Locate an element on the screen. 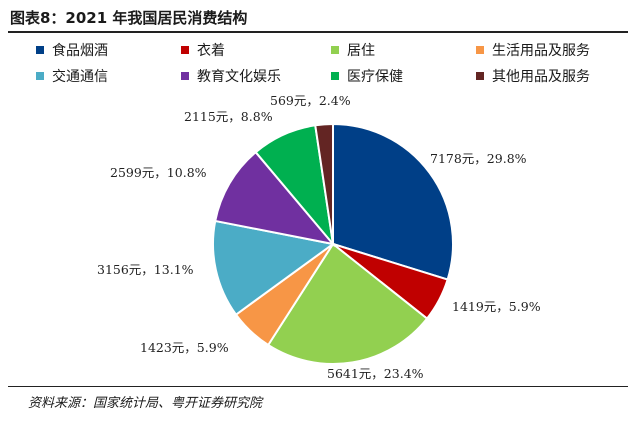 The width and height of the screenshot is (641, 421). slice-data-label: 1423元，5.9% is located at coordinates (184, 347).